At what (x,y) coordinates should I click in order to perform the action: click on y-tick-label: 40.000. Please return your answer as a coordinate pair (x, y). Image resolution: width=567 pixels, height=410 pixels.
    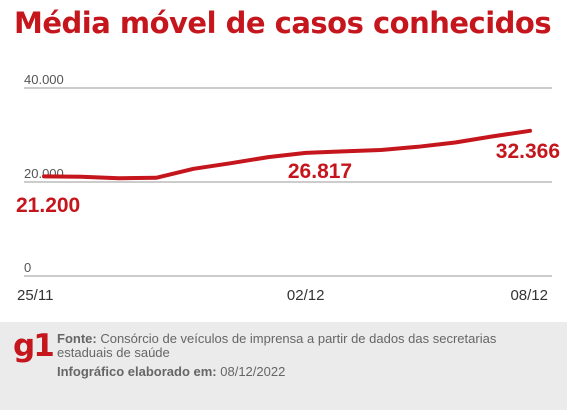
    Looking at the image, I should click on (44, 79).